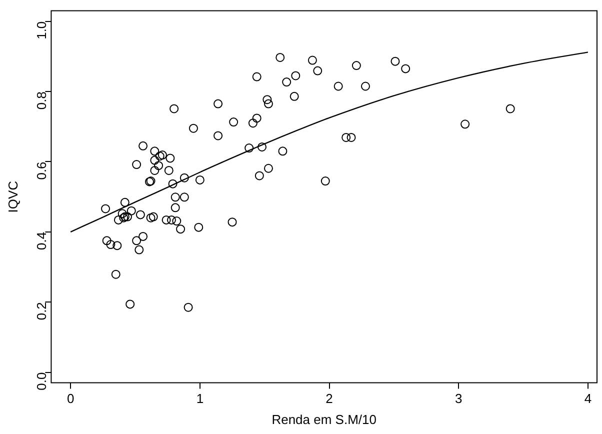 The height and width of the screenshot is (434, 602). What do you see at coordinates (458, 398) in the screenshot?
I see `x-tick-label: 3` at bounding box center [458, 398].